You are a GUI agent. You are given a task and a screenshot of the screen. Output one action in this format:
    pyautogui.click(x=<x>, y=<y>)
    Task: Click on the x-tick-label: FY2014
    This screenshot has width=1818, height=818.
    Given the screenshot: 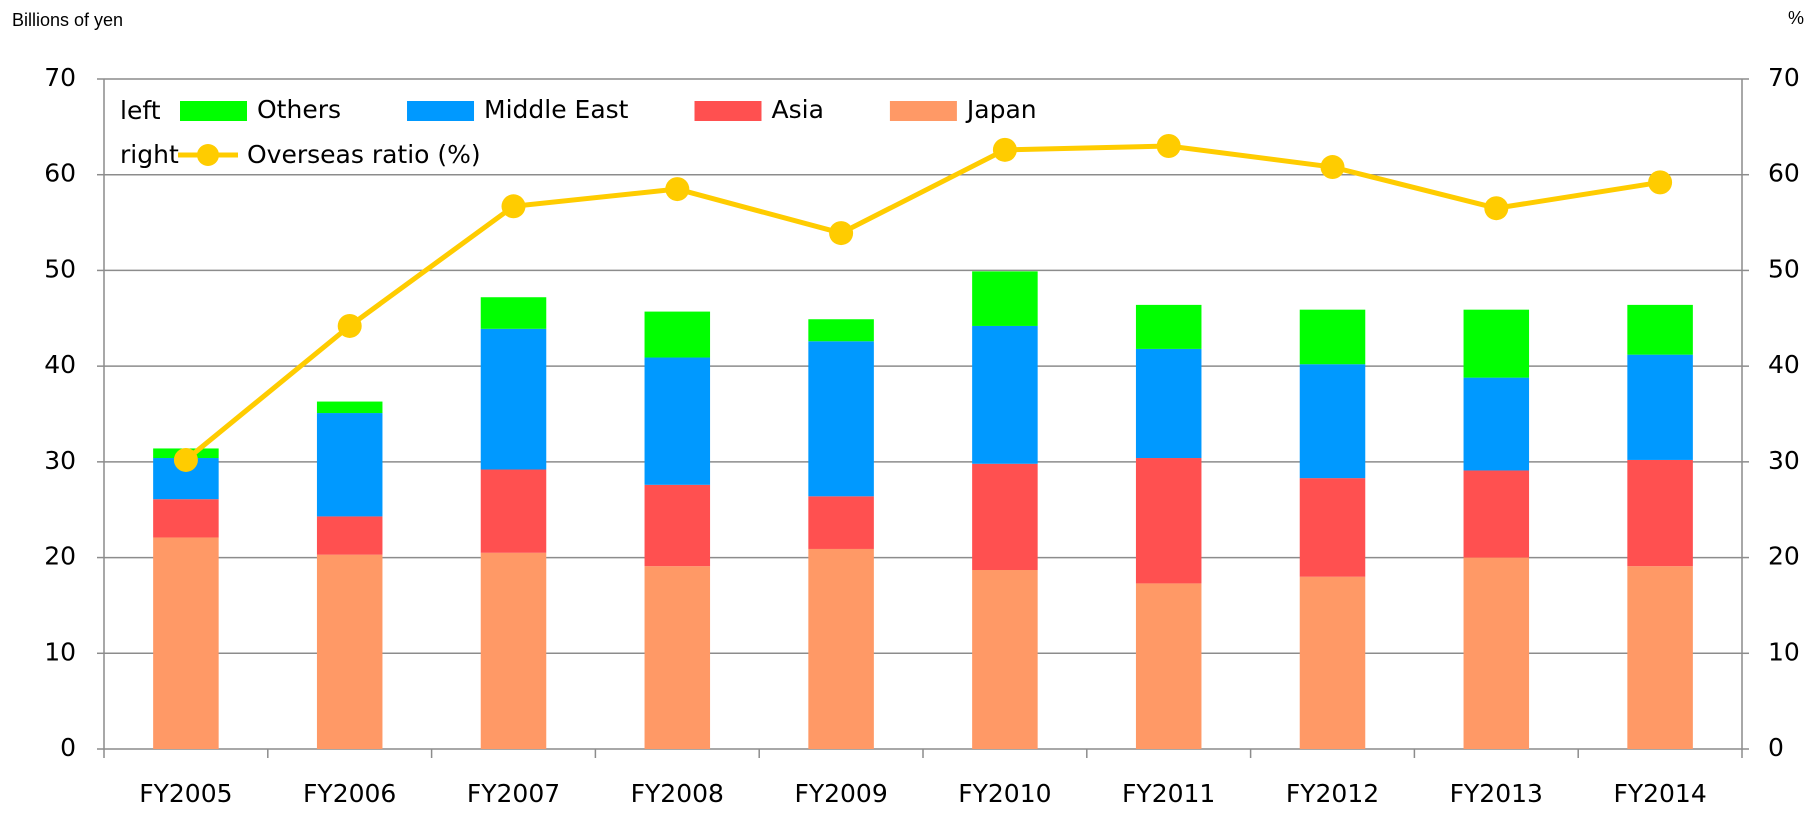 What is the action you would take?
    pyautogui.click(x=1659, y=793)
    